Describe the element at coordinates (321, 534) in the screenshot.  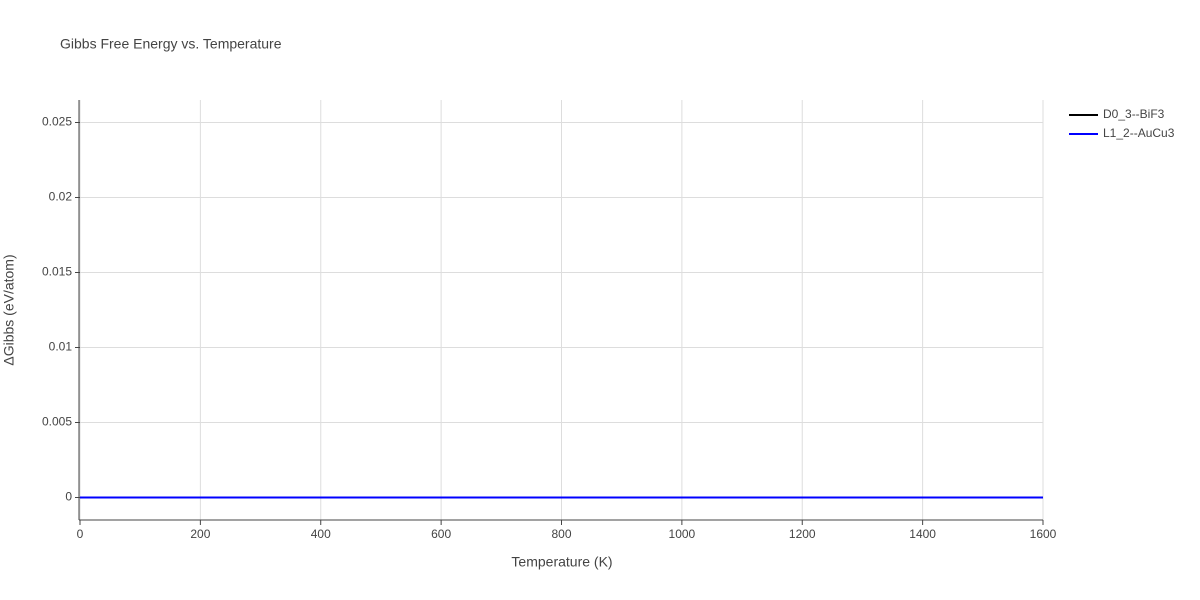
I see `x-tick-label: 400` at that location.